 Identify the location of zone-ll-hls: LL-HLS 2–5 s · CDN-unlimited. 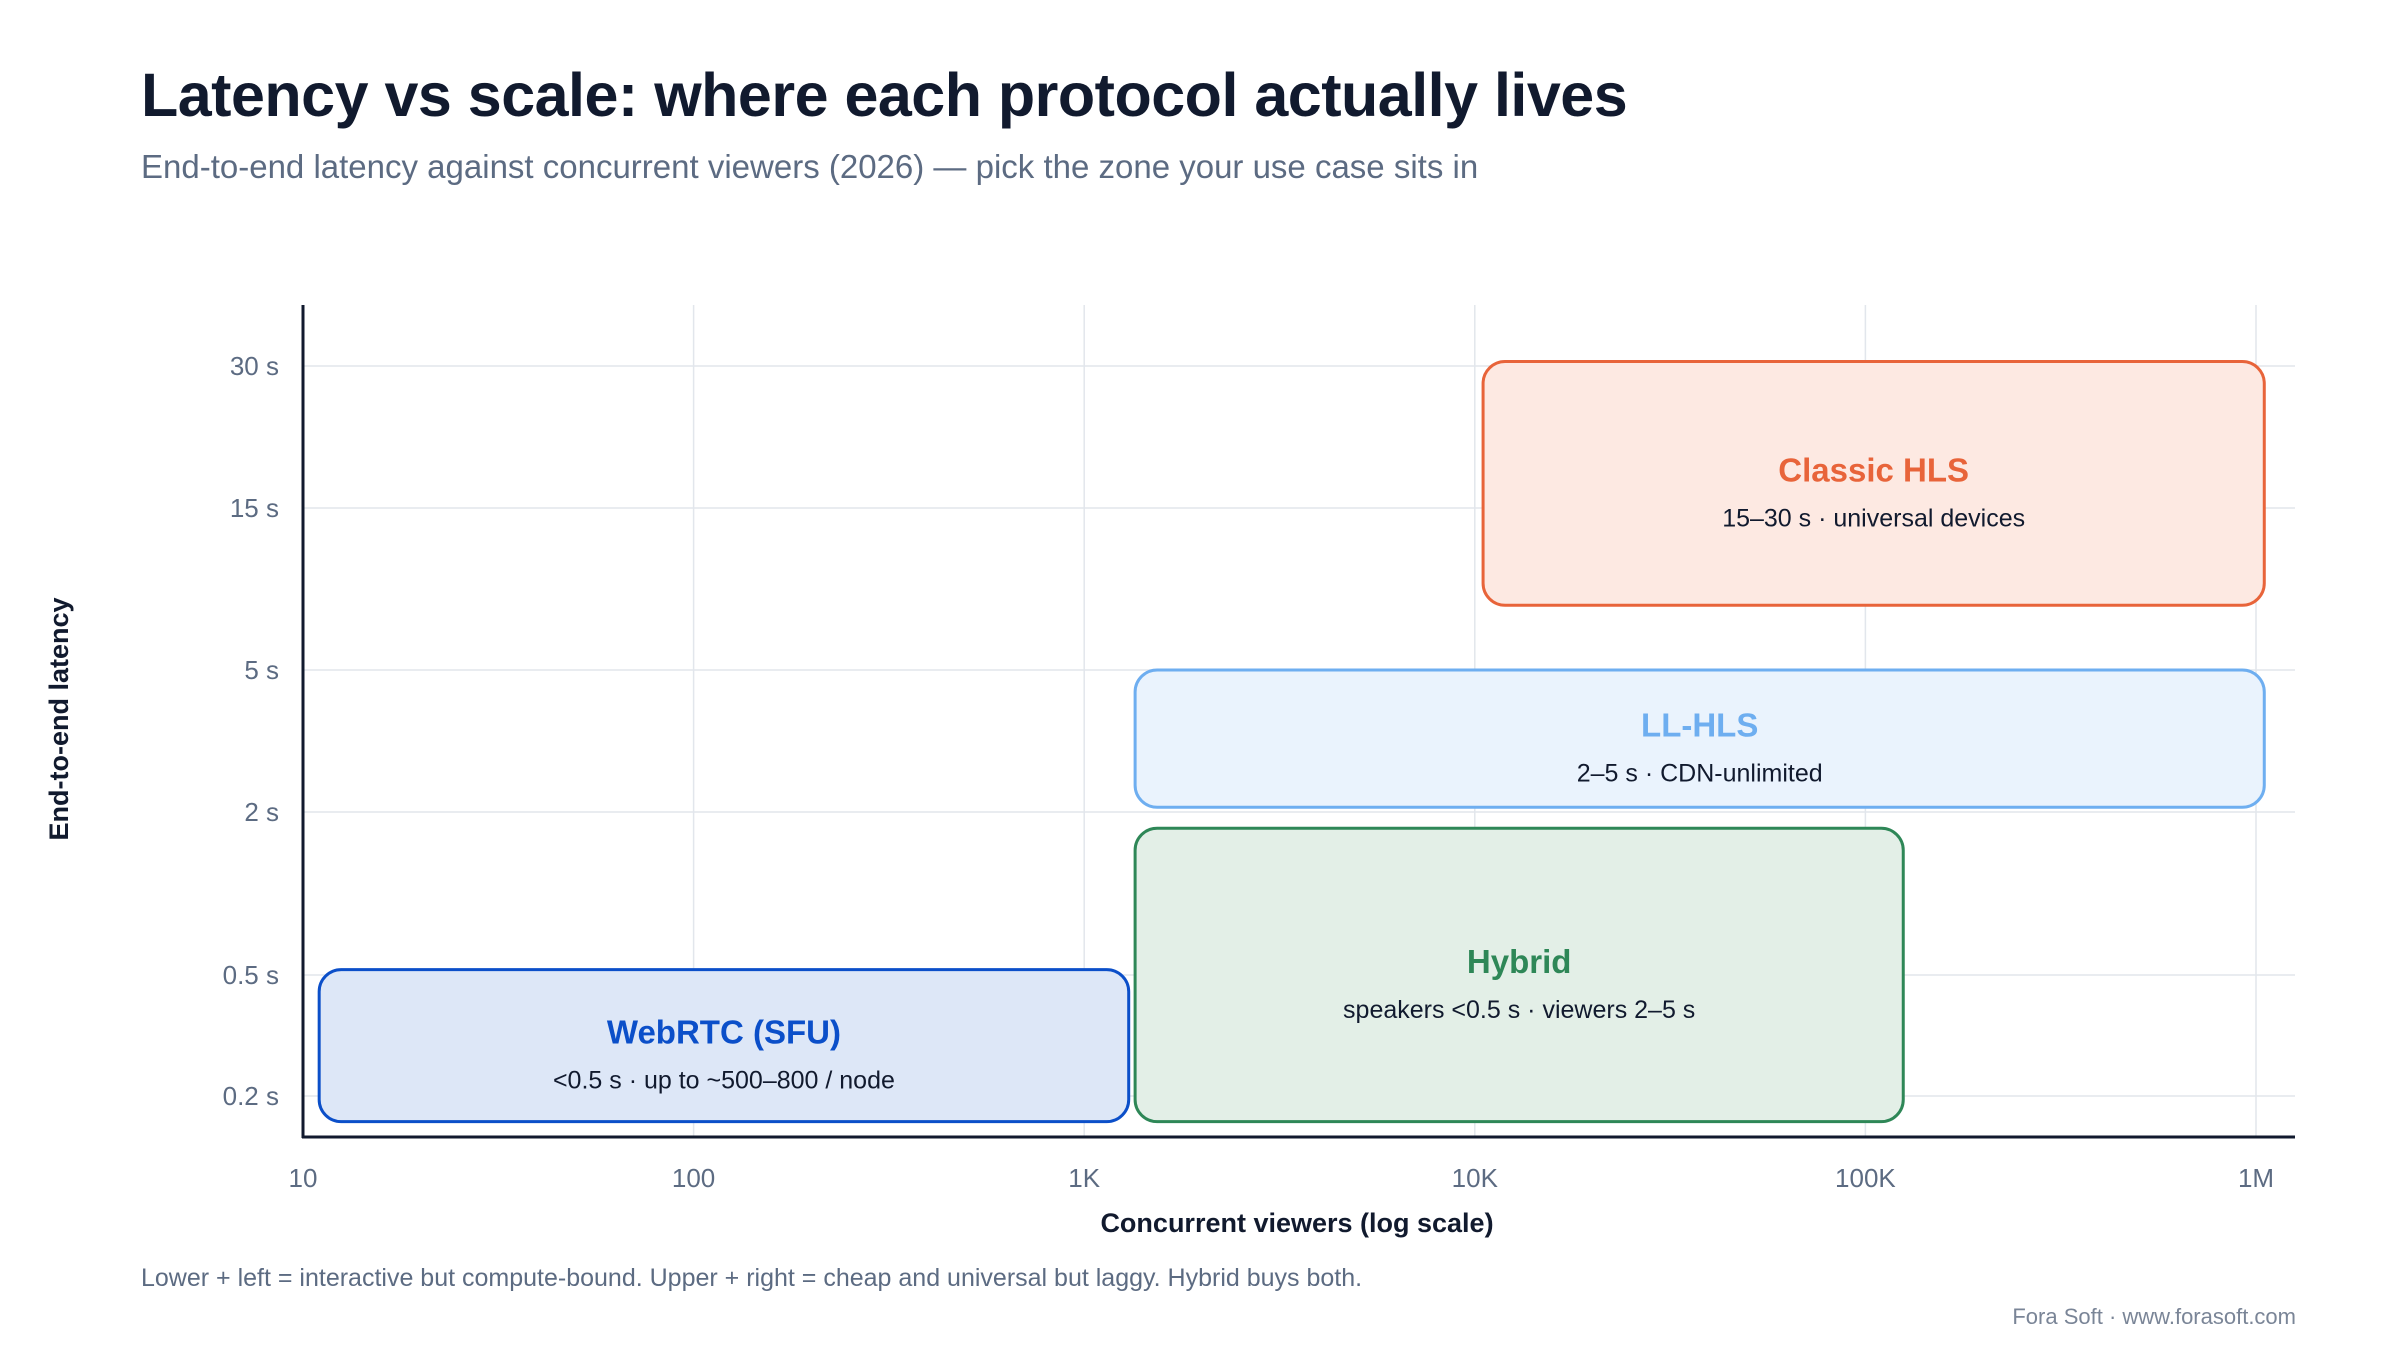
(1699, 738).